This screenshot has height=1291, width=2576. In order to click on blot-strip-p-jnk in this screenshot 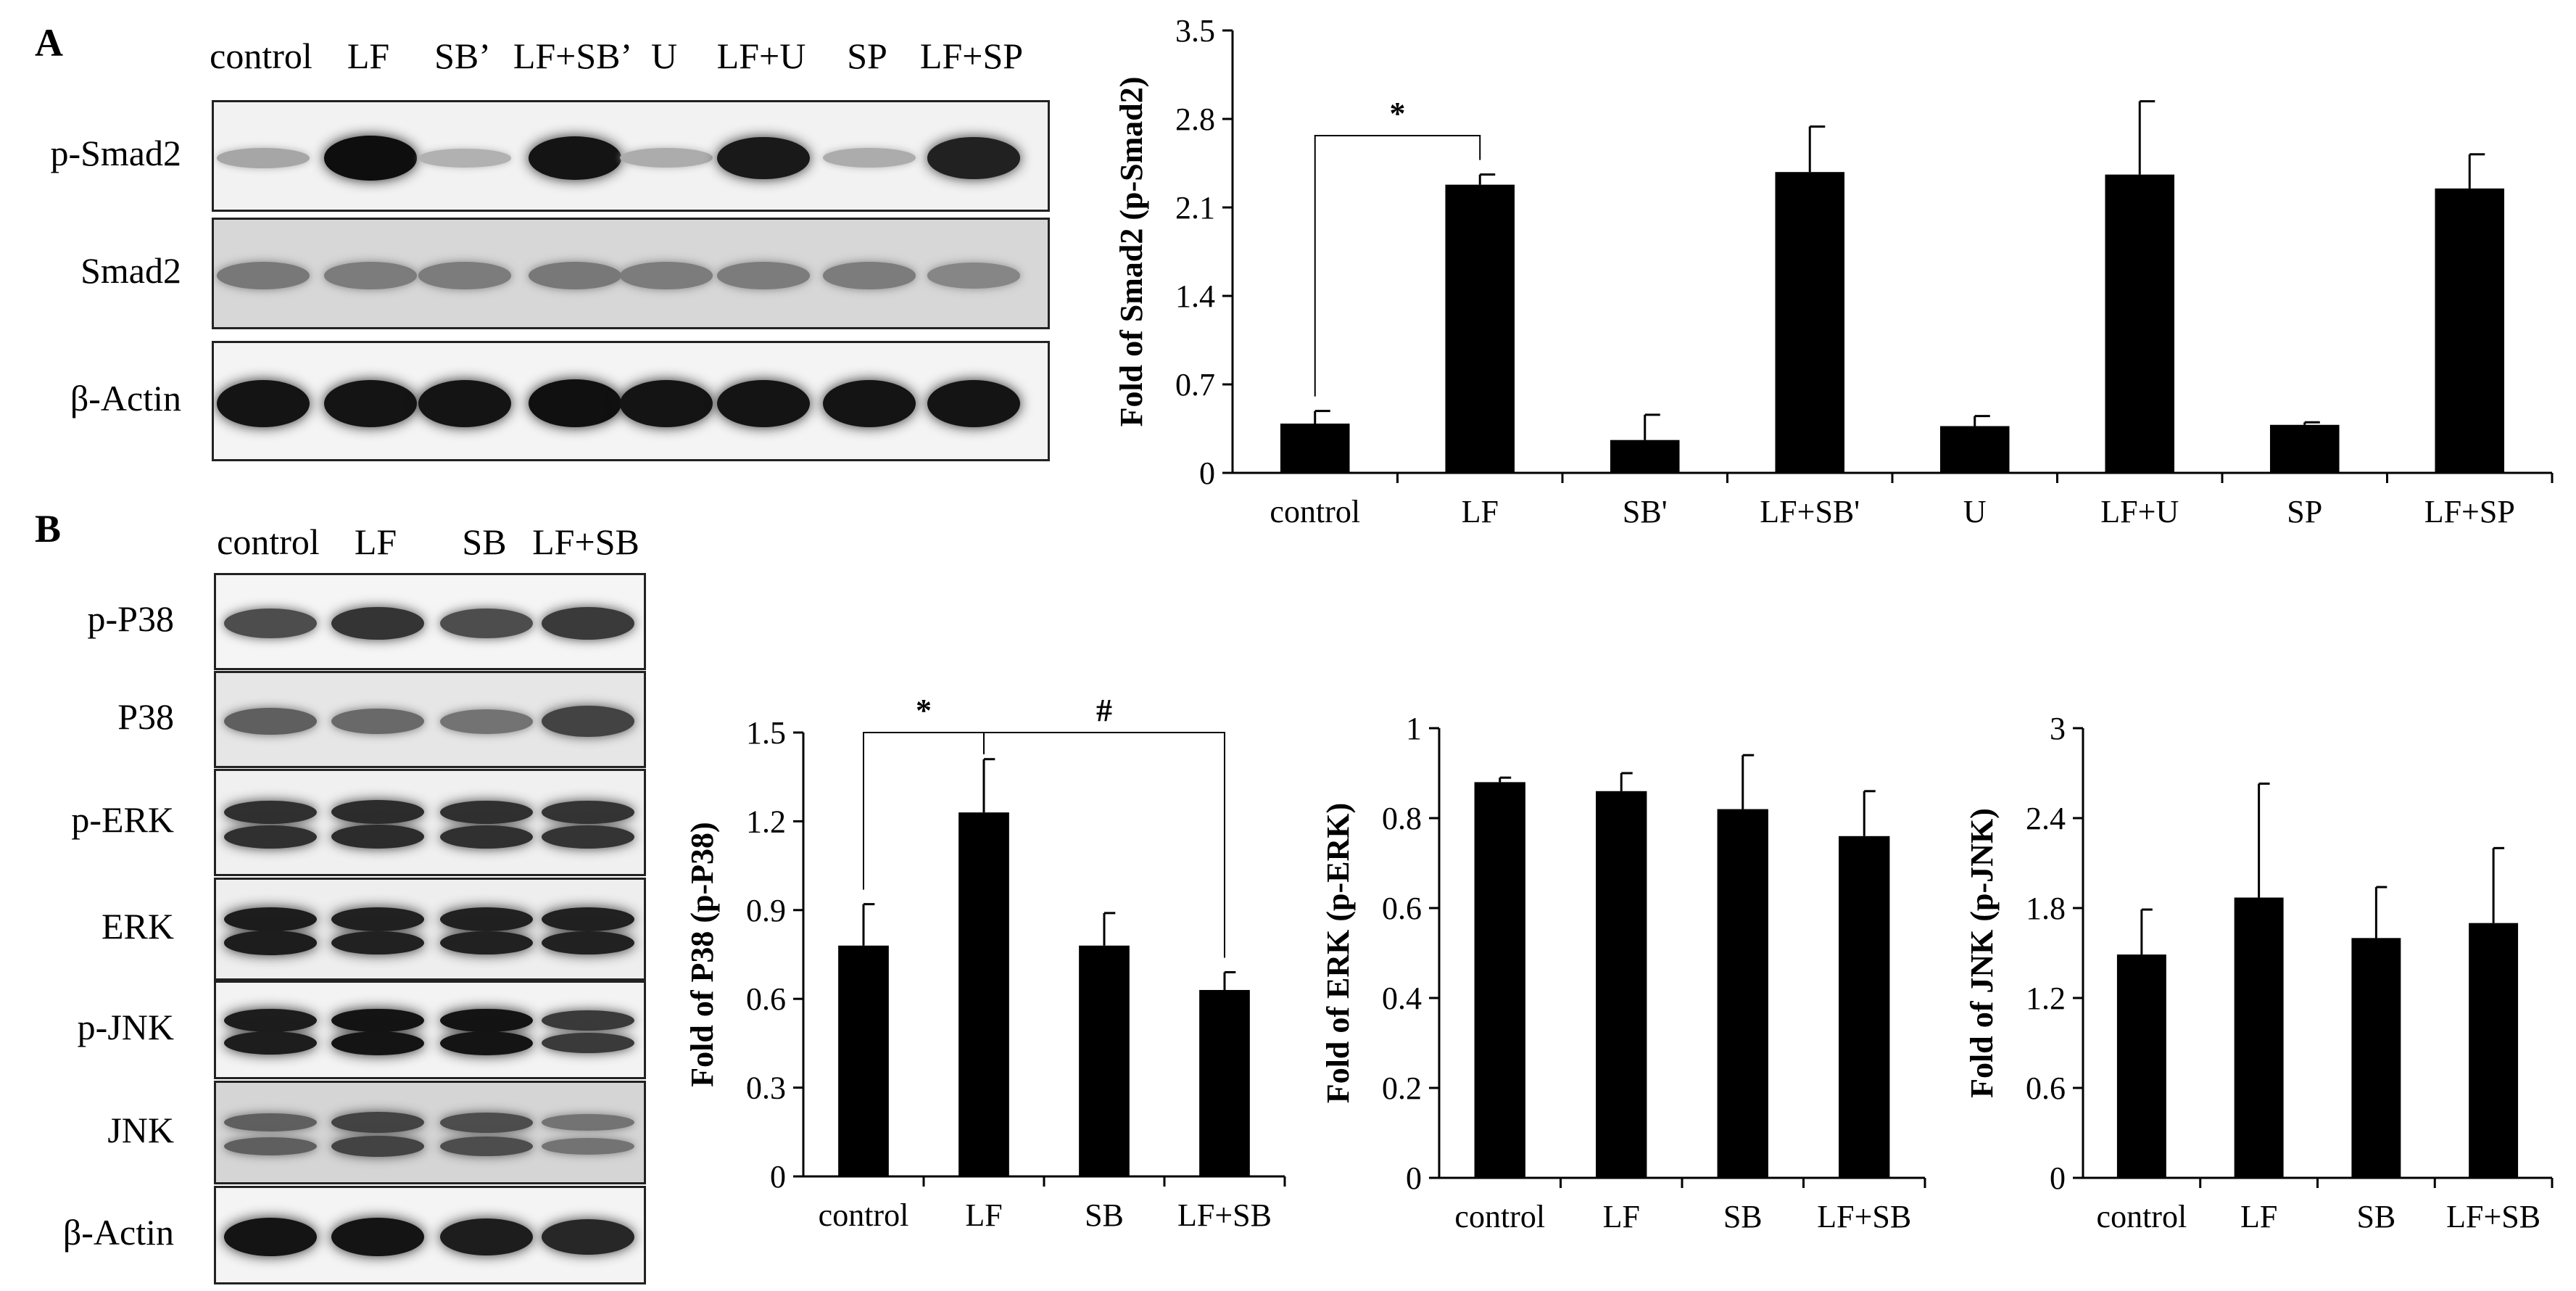, I will do `click(430, 1030)`.